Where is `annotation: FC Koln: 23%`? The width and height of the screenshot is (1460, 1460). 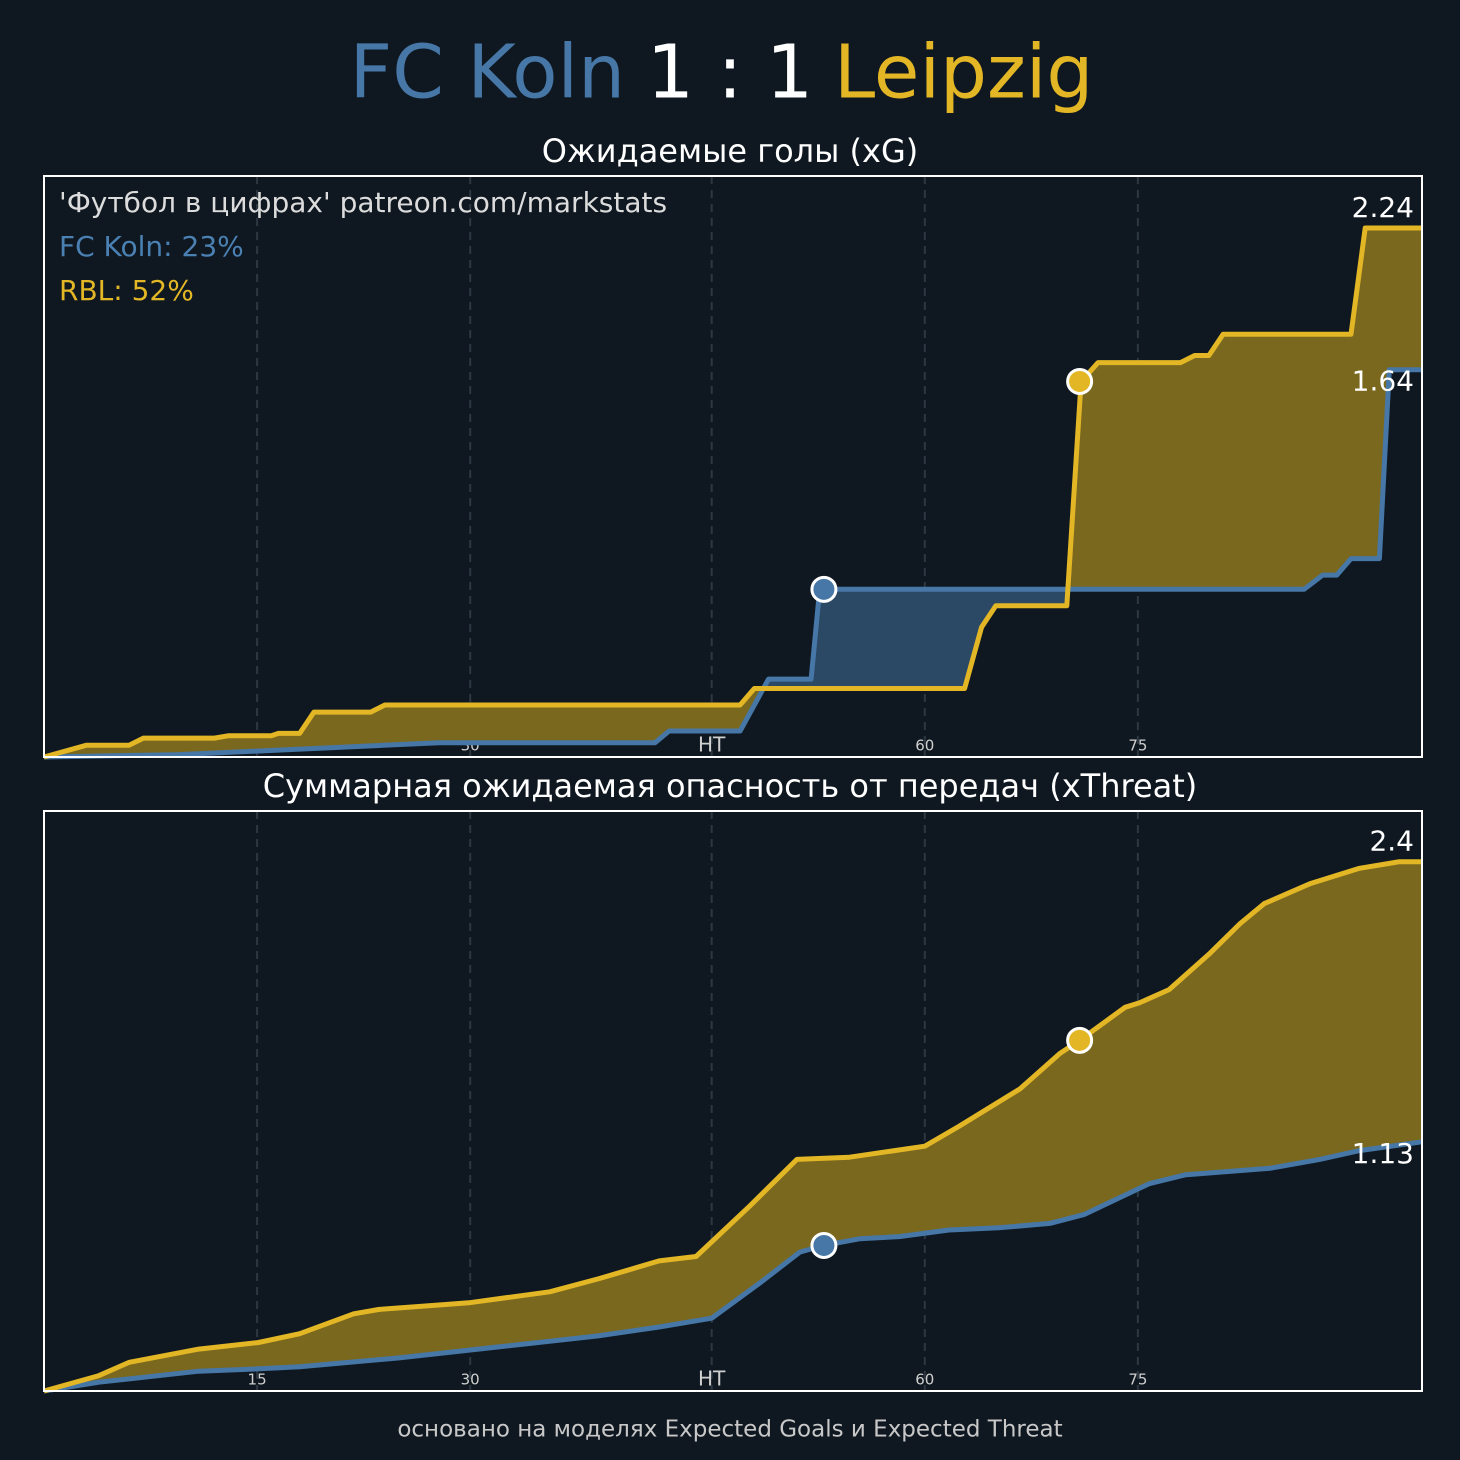
annotation: FC Koln: 23% is located at coordinates (151, 246).